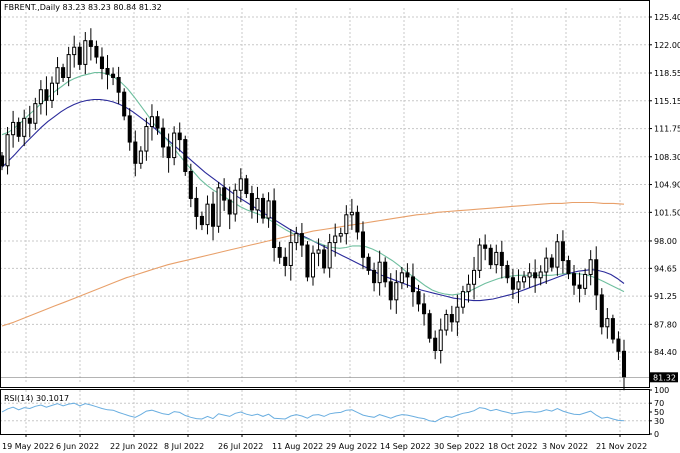 The height and width of the screenshot is (453, 680). What do you see at coordinates (621, 446) in the screenshot?
I see `time-tick-label-11: 21 Nov 2022` at bounding box center [621, 446].